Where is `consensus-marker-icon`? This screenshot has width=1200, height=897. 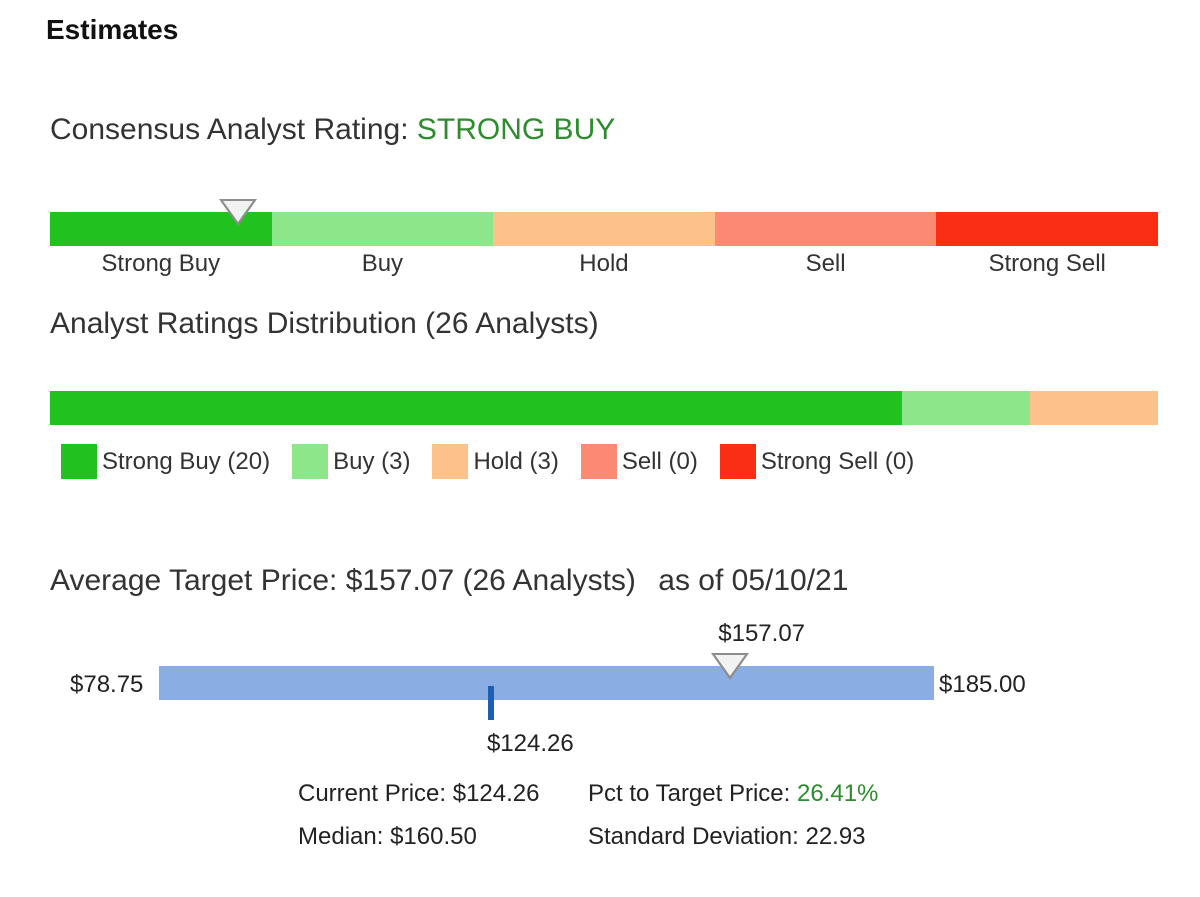 consensus-marker-icon is located at coordinates (238, 212).